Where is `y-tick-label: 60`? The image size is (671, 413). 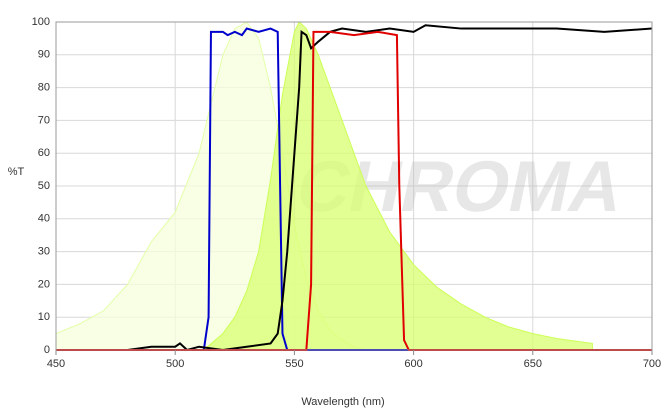 y-tick-label: 60 is located at coordinates (44, 153).